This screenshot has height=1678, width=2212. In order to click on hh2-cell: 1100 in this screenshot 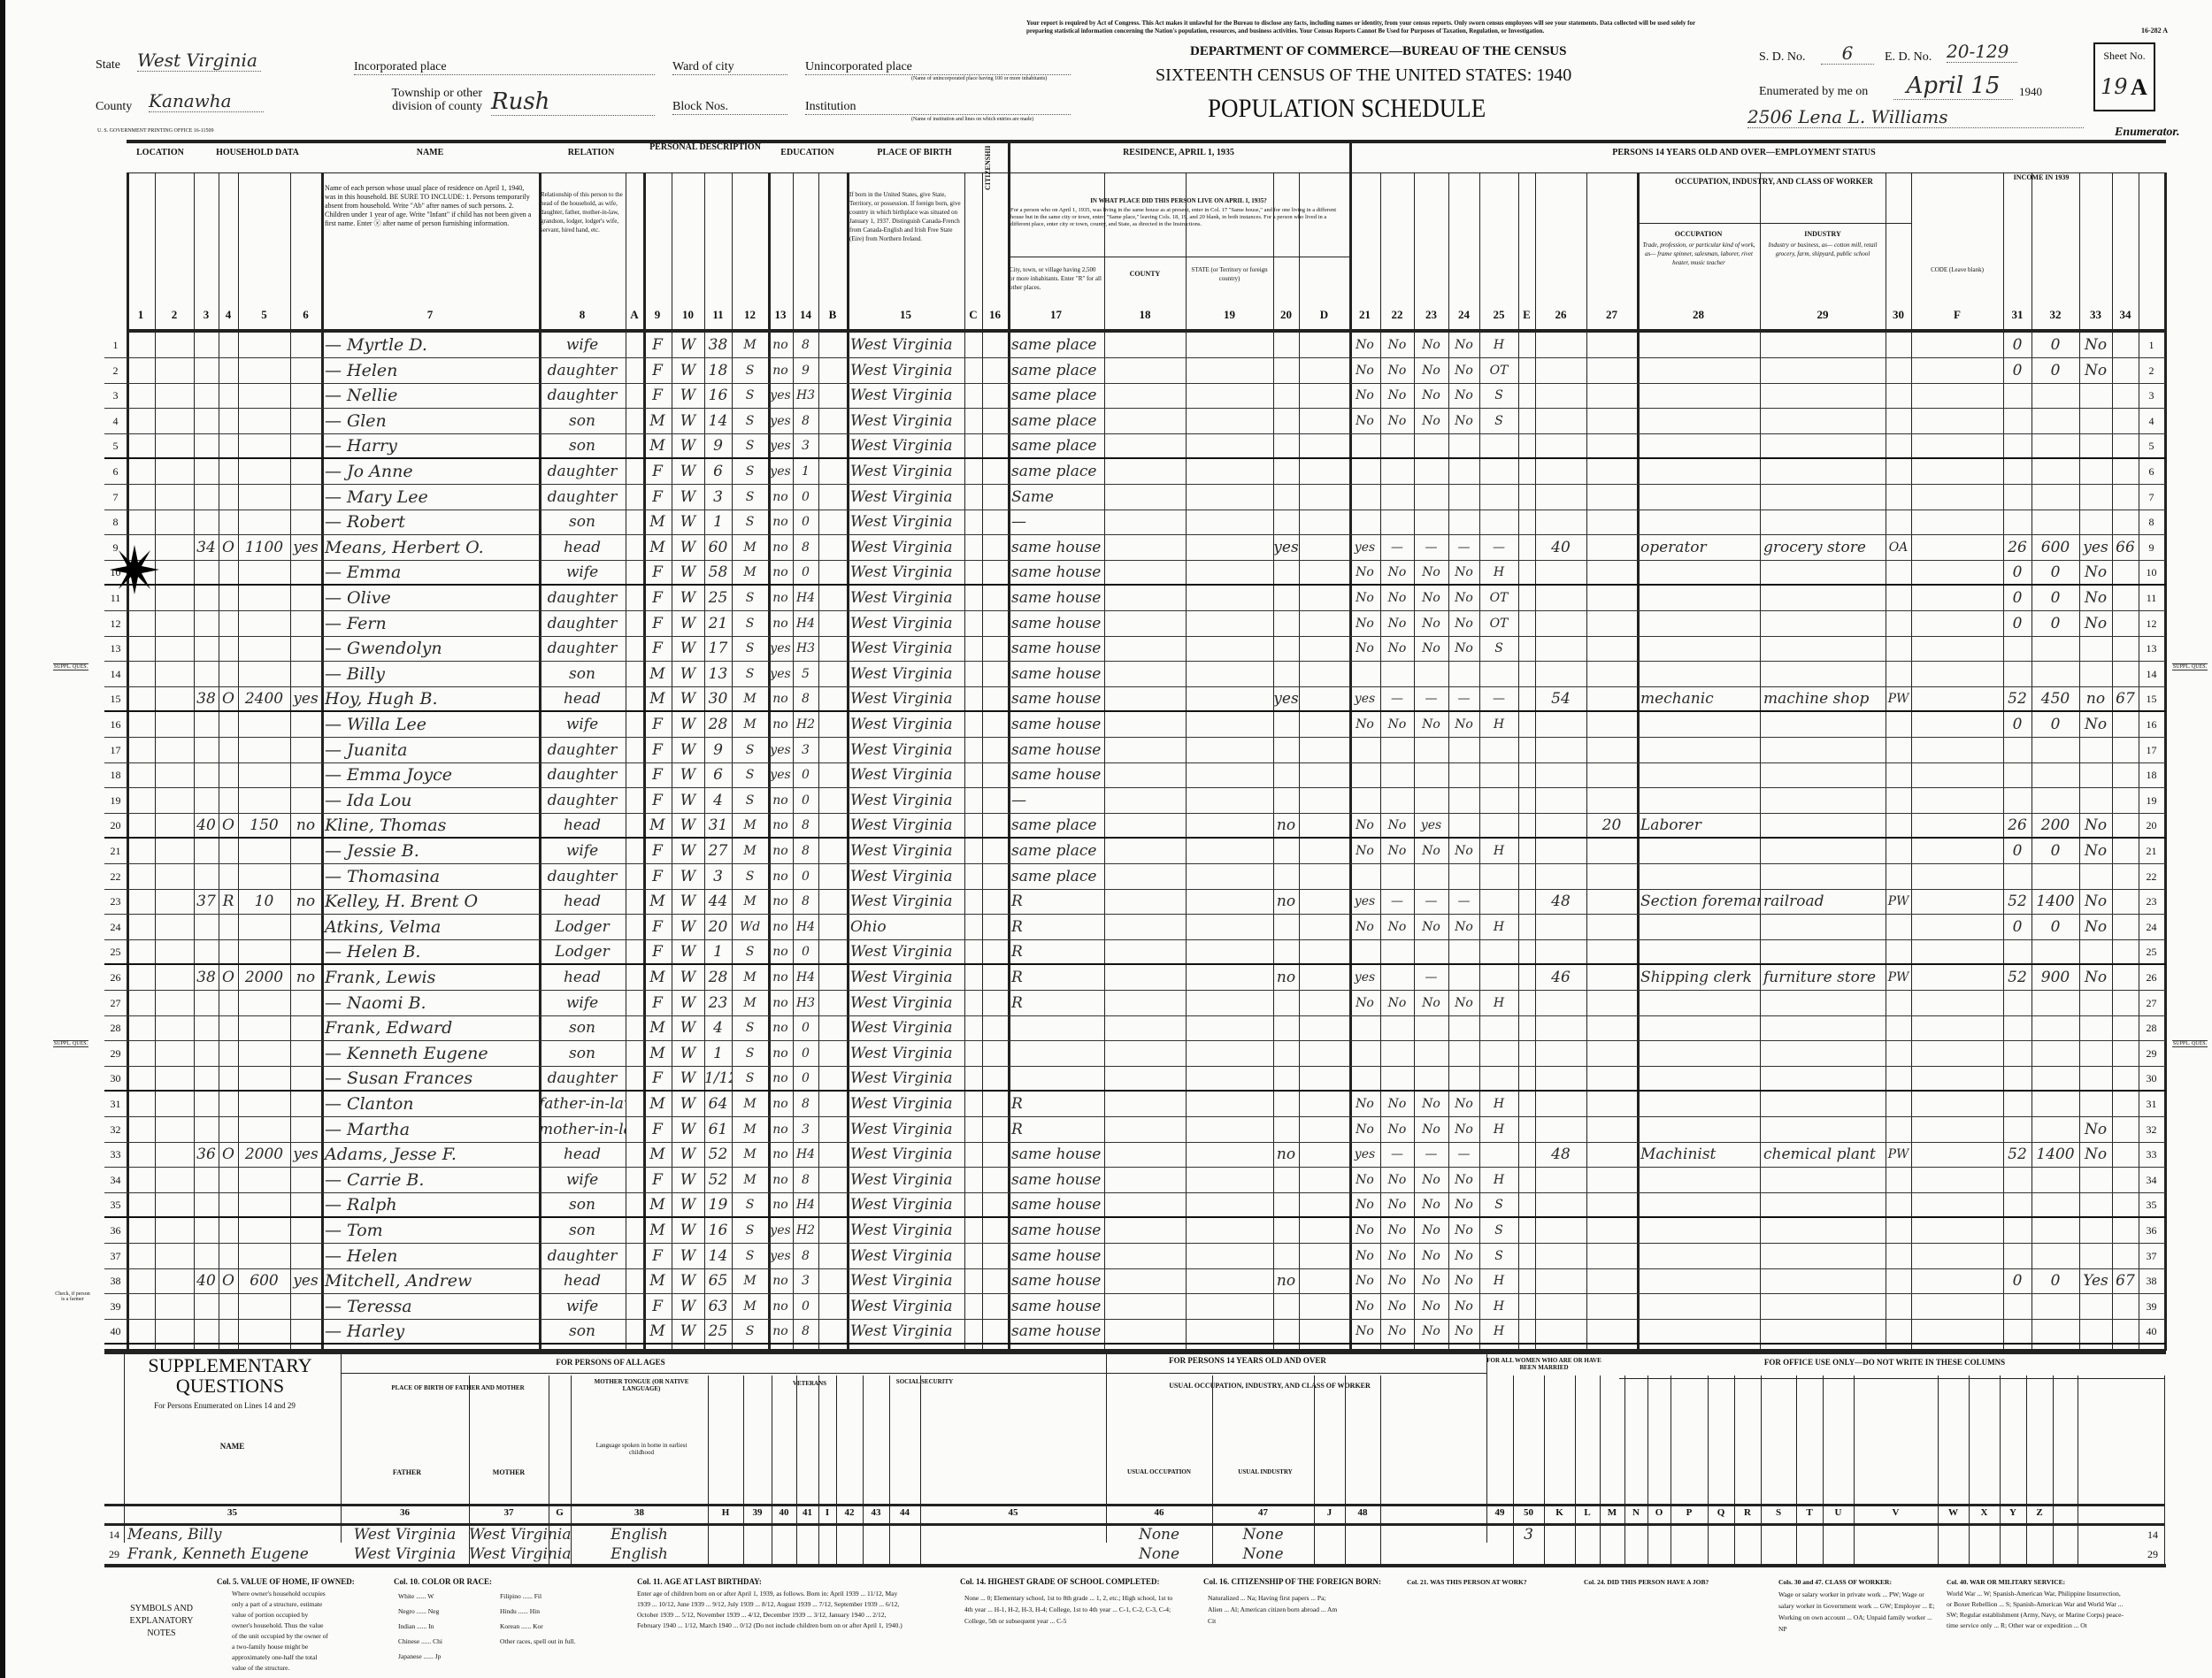, I will do `click(264, 547)`.